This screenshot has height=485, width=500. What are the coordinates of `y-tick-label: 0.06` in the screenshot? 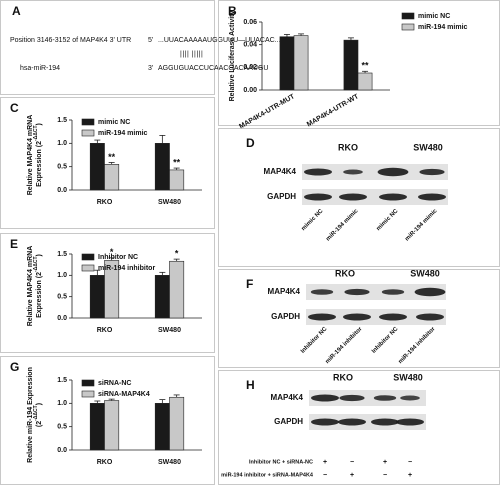 It's located at (250, 22).